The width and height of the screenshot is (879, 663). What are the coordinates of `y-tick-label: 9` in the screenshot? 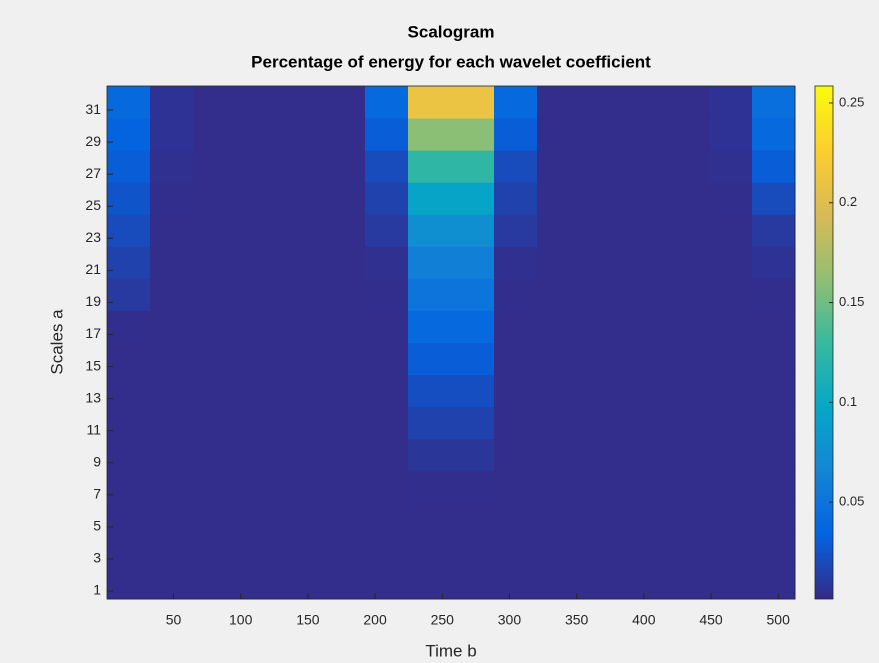 It's located at (97, 461).